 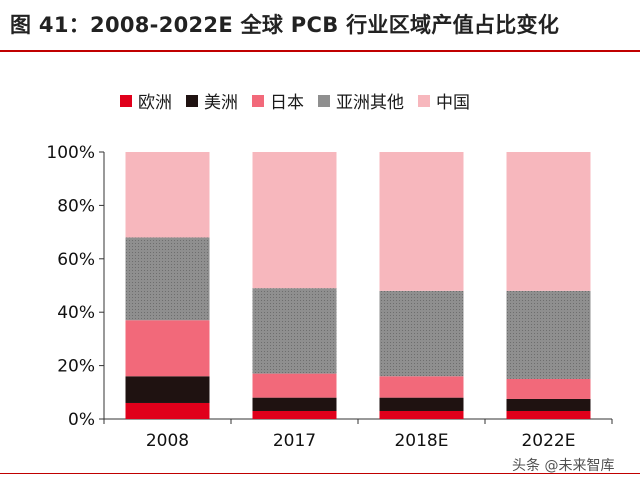 I want to click on bar-segment-1-2017, so click(x=294, y=404).